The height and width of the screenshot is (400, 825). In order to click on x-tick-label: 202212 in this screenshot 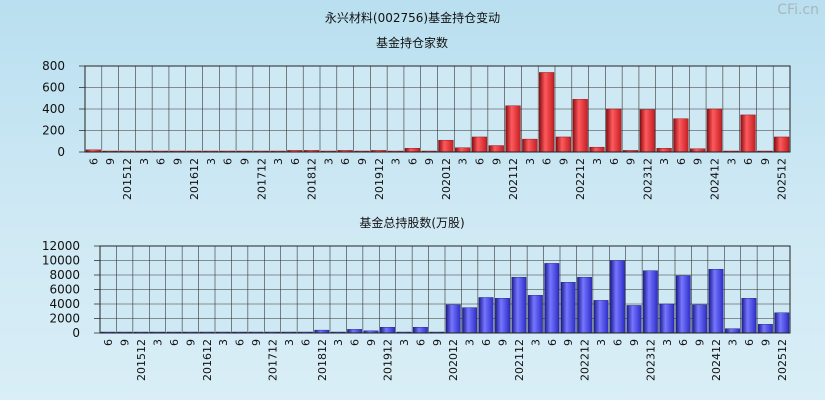, I will do `click(580, 179)`.